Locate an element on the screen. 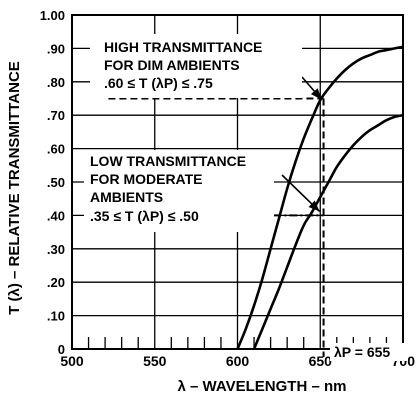  y-tick-labels: 0 .10 .20 .30 .40 .50 .60 .70 .80 .90 1.00 is located at coordinates (52, 182).